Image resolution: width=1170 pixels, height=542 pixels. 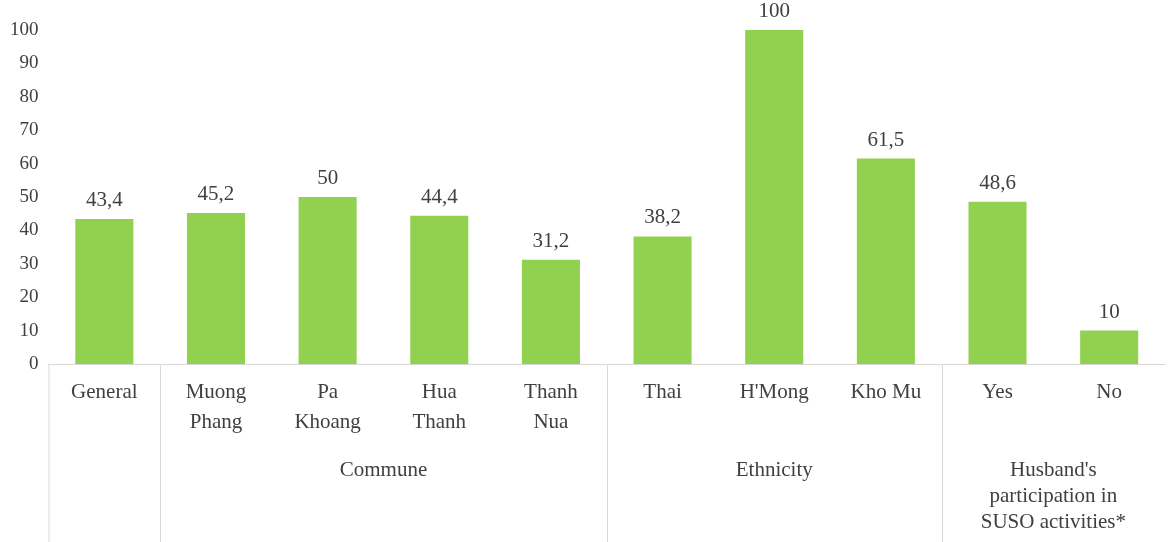 I want to click on data-label: 61,5, so click(x=886, y=138).